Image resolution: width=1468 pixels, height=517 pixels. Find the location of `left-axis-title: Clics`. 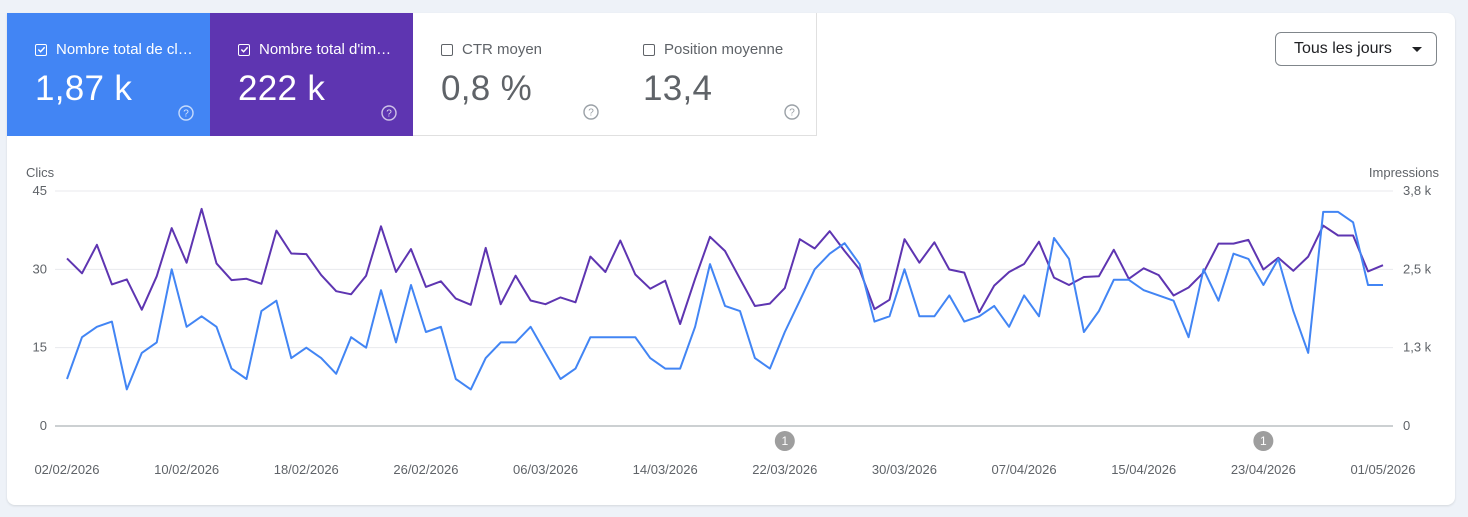

left-axis-title: Clics is located at coordinates (40, 172).